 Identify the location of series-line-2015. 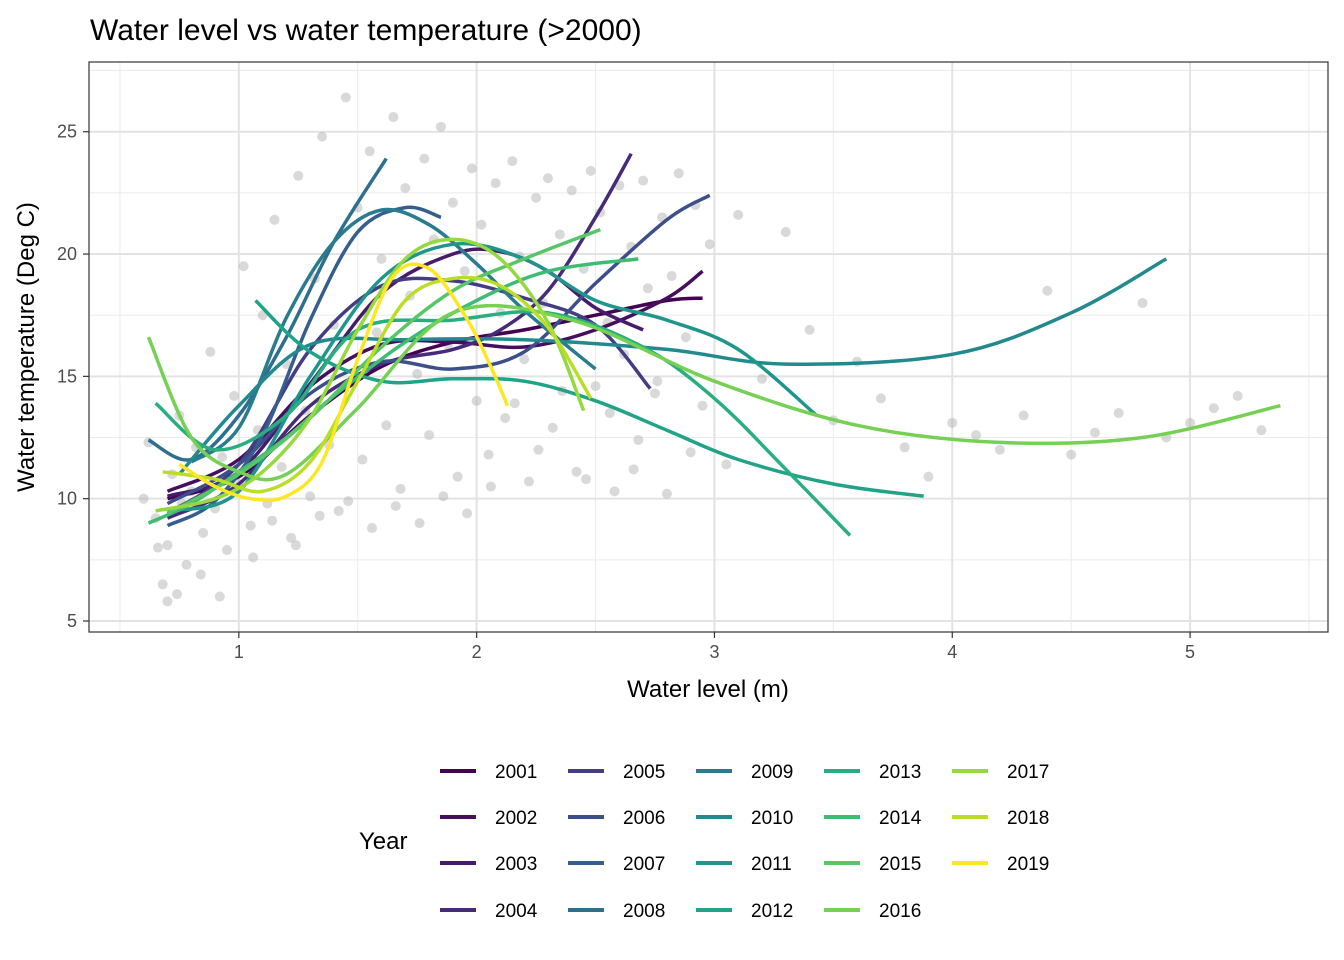
(383, 371).